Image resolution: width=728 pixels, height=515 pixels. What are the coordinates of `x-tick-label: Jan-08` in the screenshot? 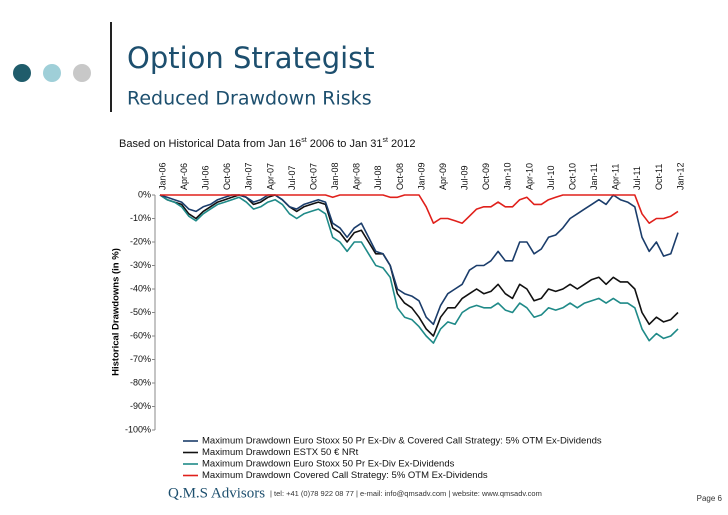 It's located at (335, 176).